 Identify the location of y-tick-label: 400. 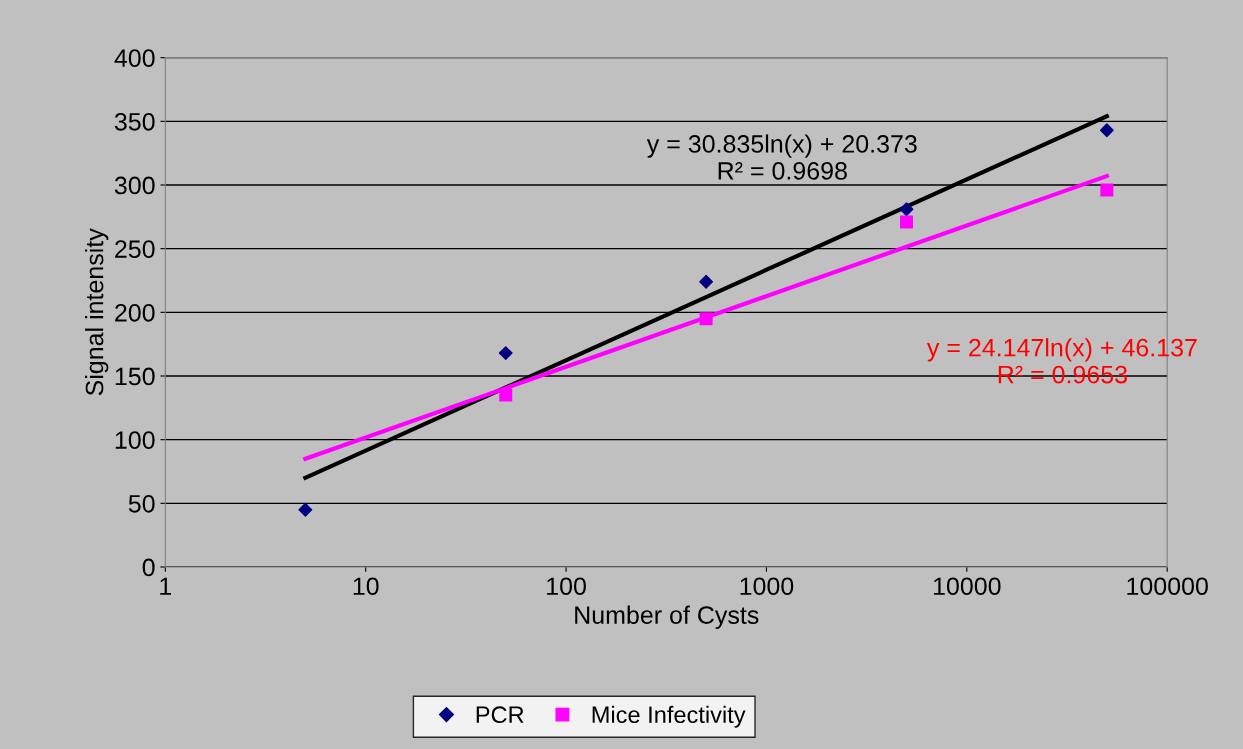
(134, 58).